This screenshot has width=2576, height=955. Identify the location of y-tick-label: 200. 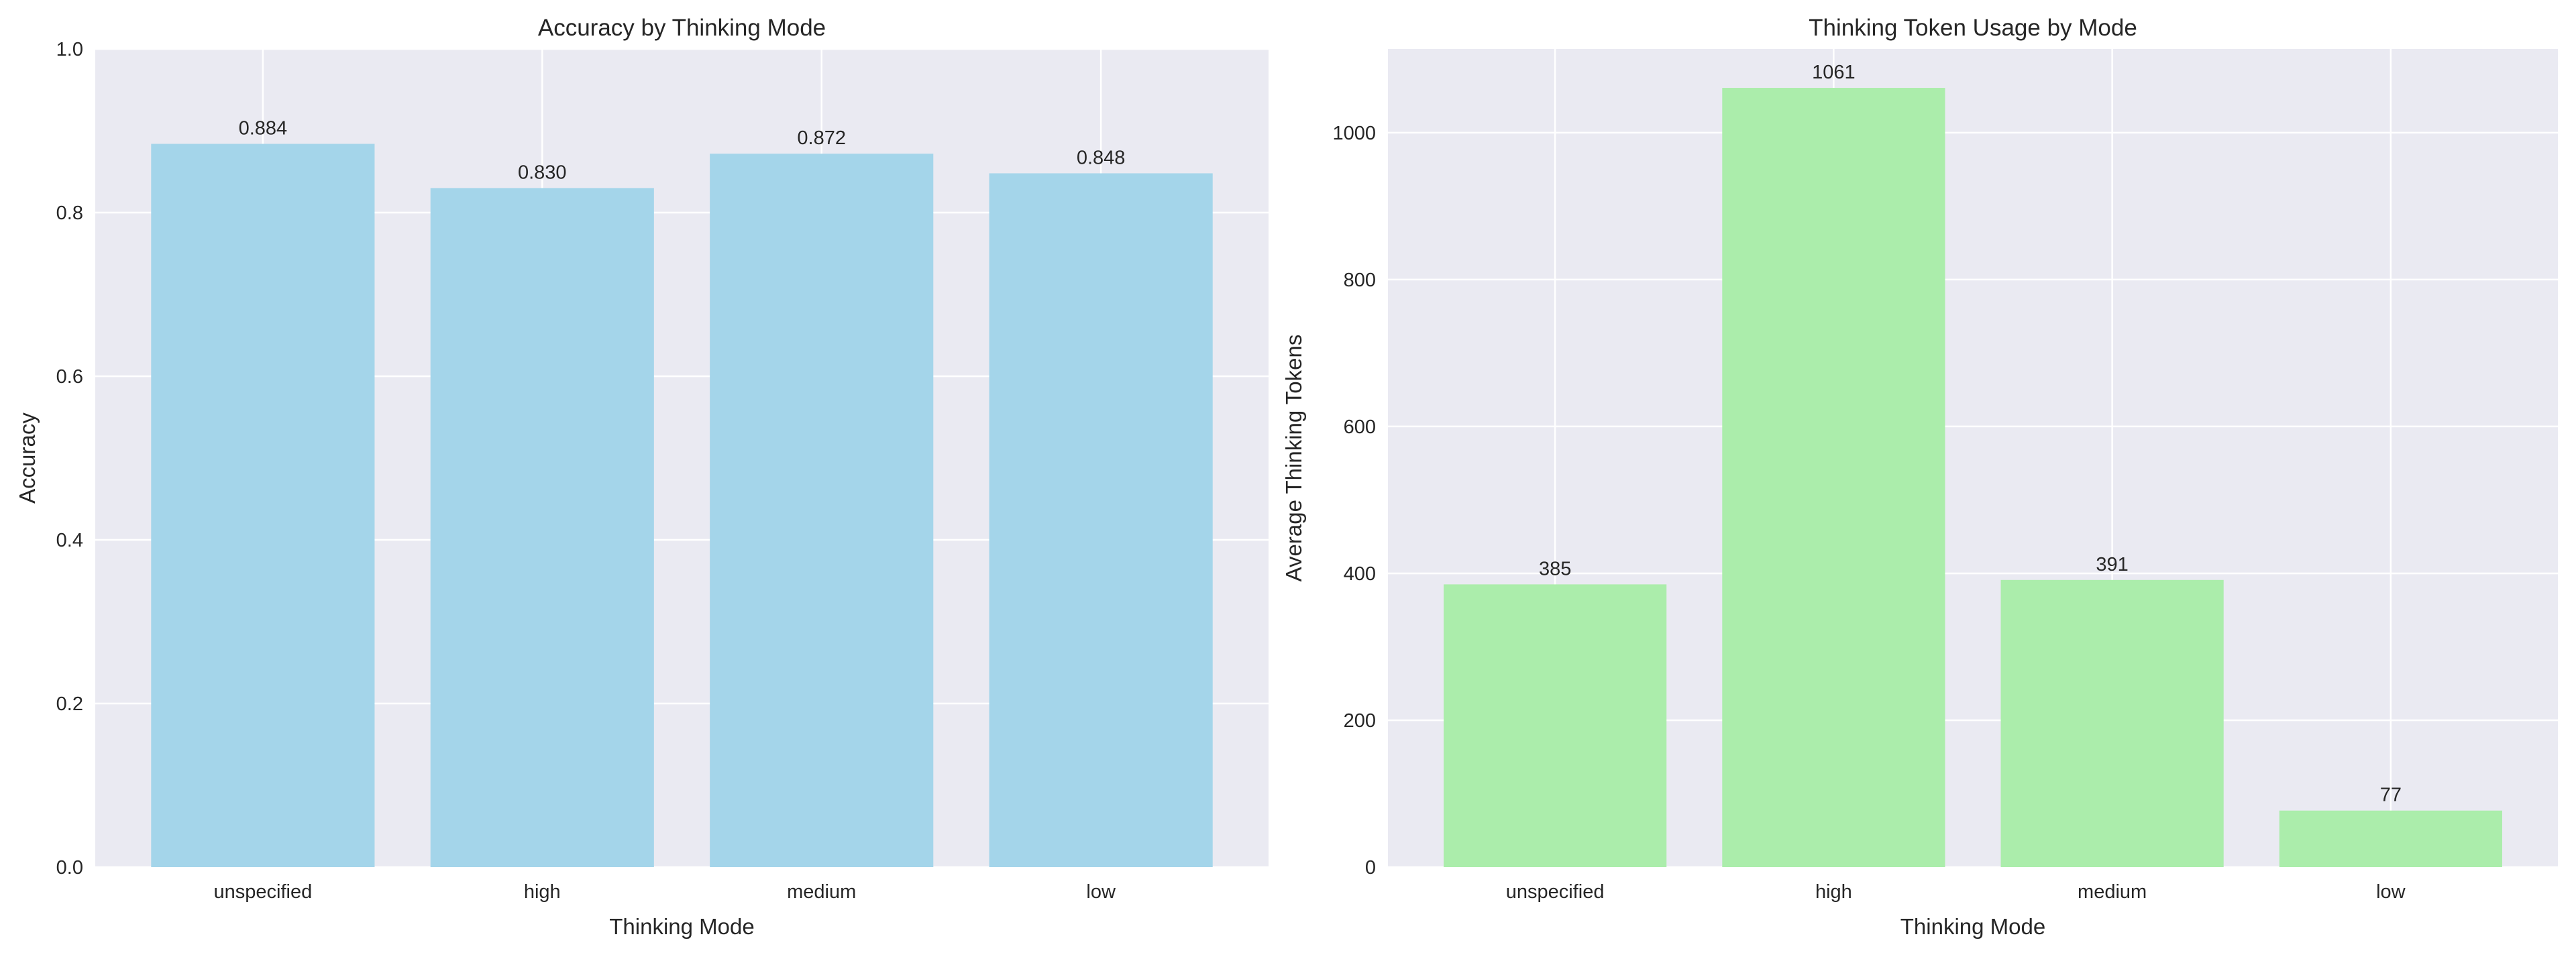
(1360, 721).